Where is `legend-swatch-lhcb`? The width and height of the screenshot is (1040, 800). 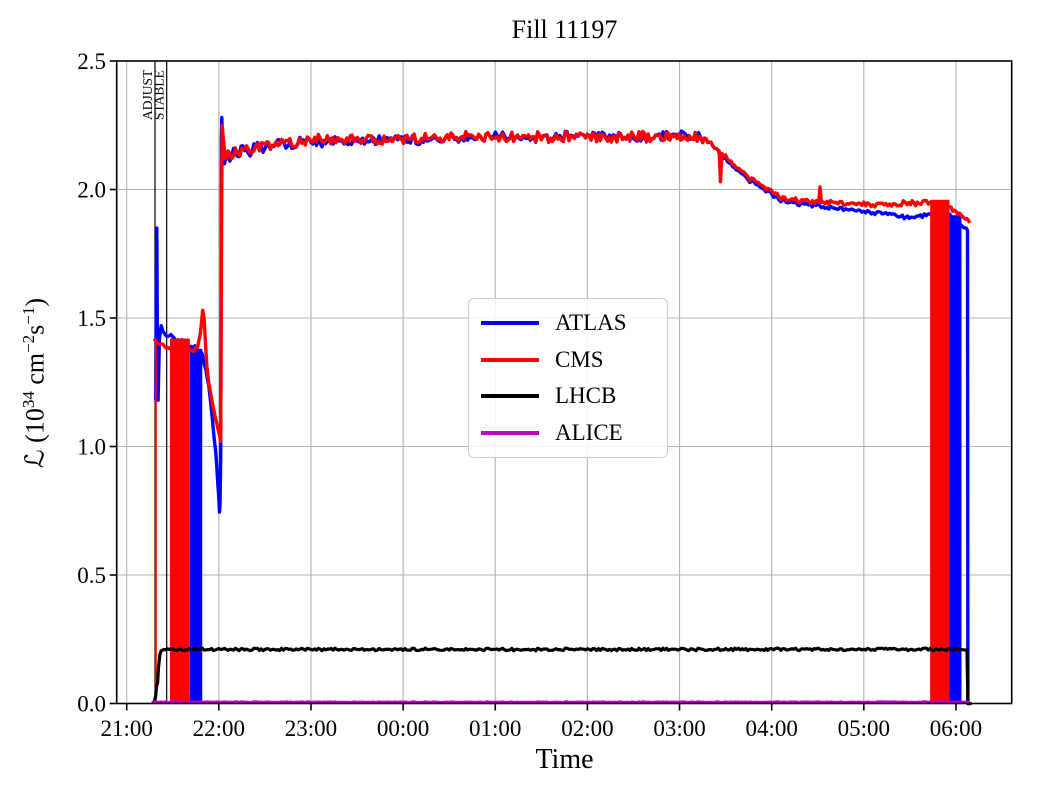
legend-swatch-lhcb is located at coordinates (510, 396).